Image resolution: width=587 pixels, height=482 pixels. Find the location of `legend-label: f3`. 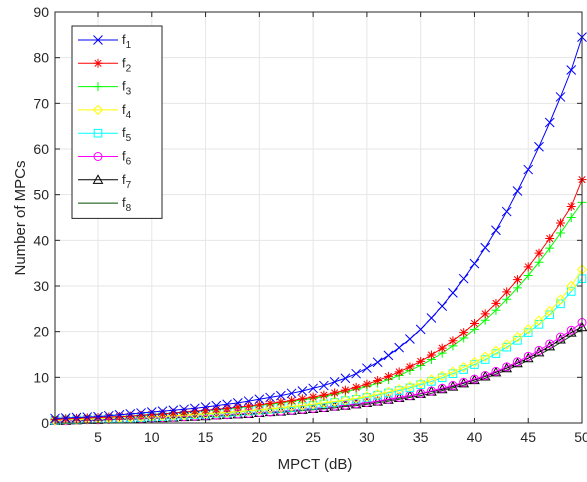

legend-label: f3 is located at coordinates (127, 88).